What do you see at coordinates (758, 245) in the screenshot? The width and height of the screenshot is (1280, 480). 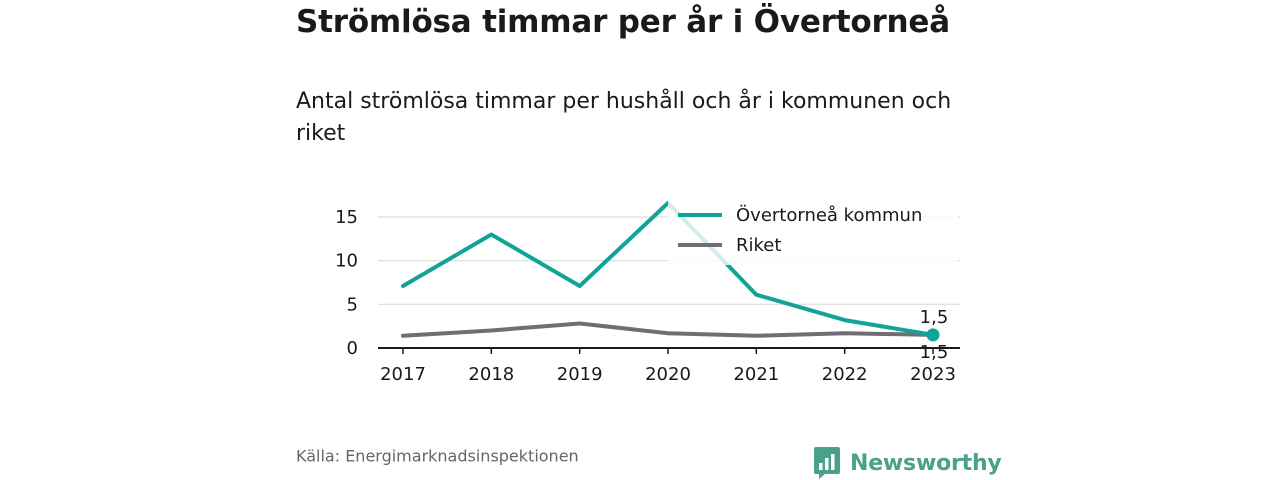 I see `legend-label: Riket` at bounding box center [758, 245].